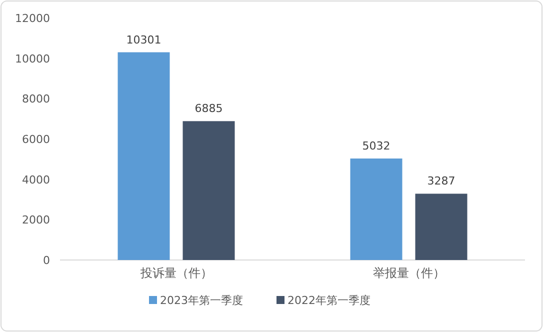 The image size is (543, 332). What do you see at coordinates (408, 273) in the screenshot?
I see `x-tick-label: 举报量（件）` at bounding box center [408, 273].